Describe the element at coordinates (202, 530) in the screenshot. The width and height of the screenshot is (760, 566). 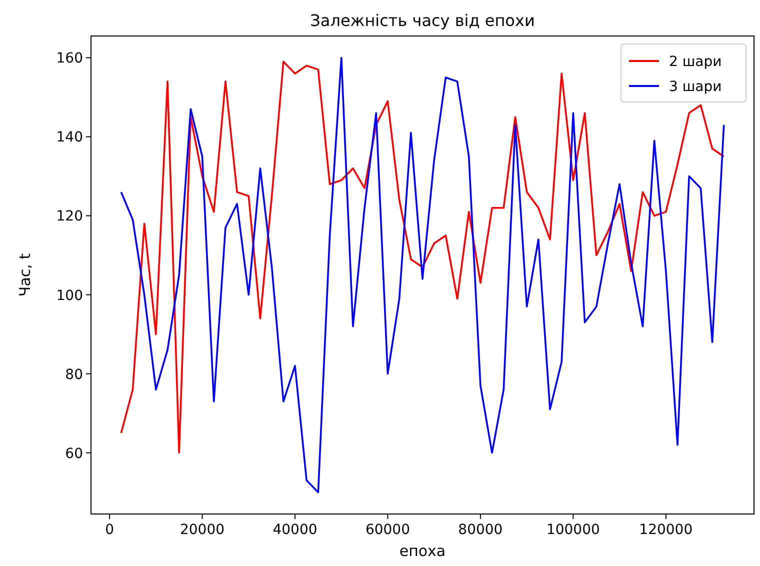
I see `x-tick-label: 20000` at that location.